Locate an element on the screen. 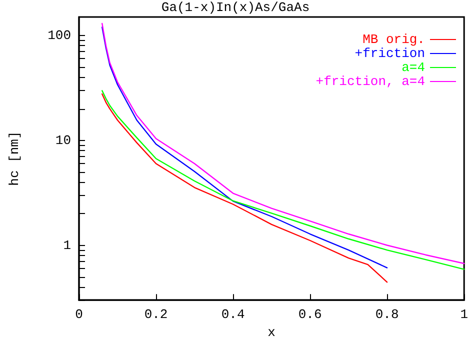 This screenshot has height=344, width=471. y-tick-label: 1 is located at coordinates (67, 245).